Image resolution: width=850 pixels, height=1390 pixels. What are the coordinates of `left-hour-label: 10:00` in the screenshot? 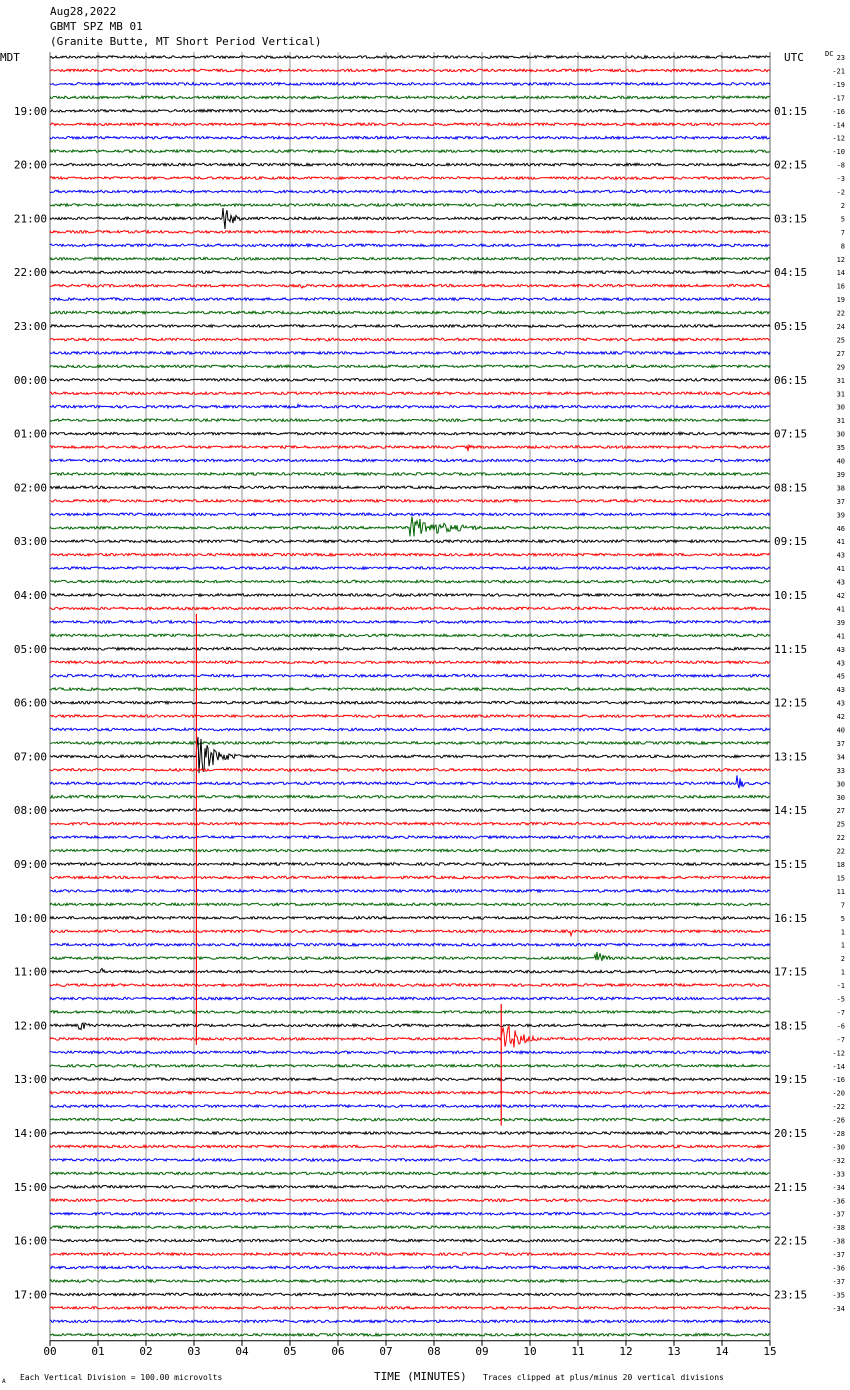 It's located at (30, 918).